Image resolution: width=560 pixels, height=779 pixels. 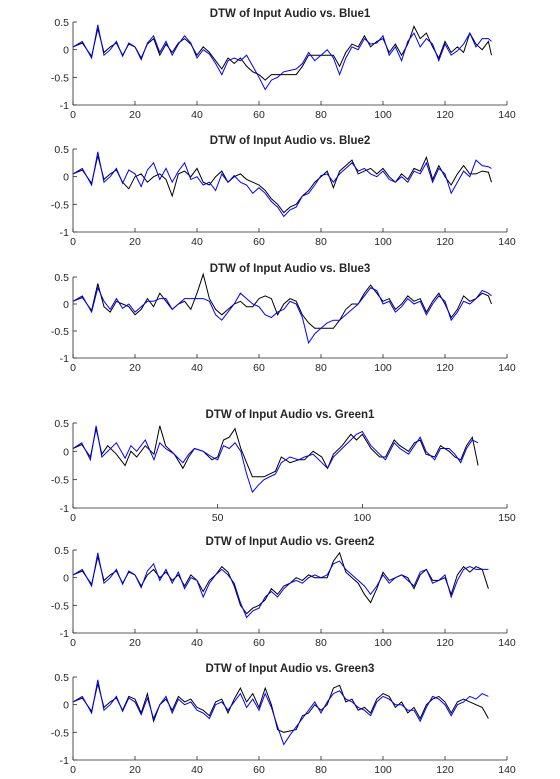 What do you see at coordinates (290, 141) in the screenshot?
I see `subplot-title: DTW of Input Audio vs. Blue2` at bounding box center [290, 141].